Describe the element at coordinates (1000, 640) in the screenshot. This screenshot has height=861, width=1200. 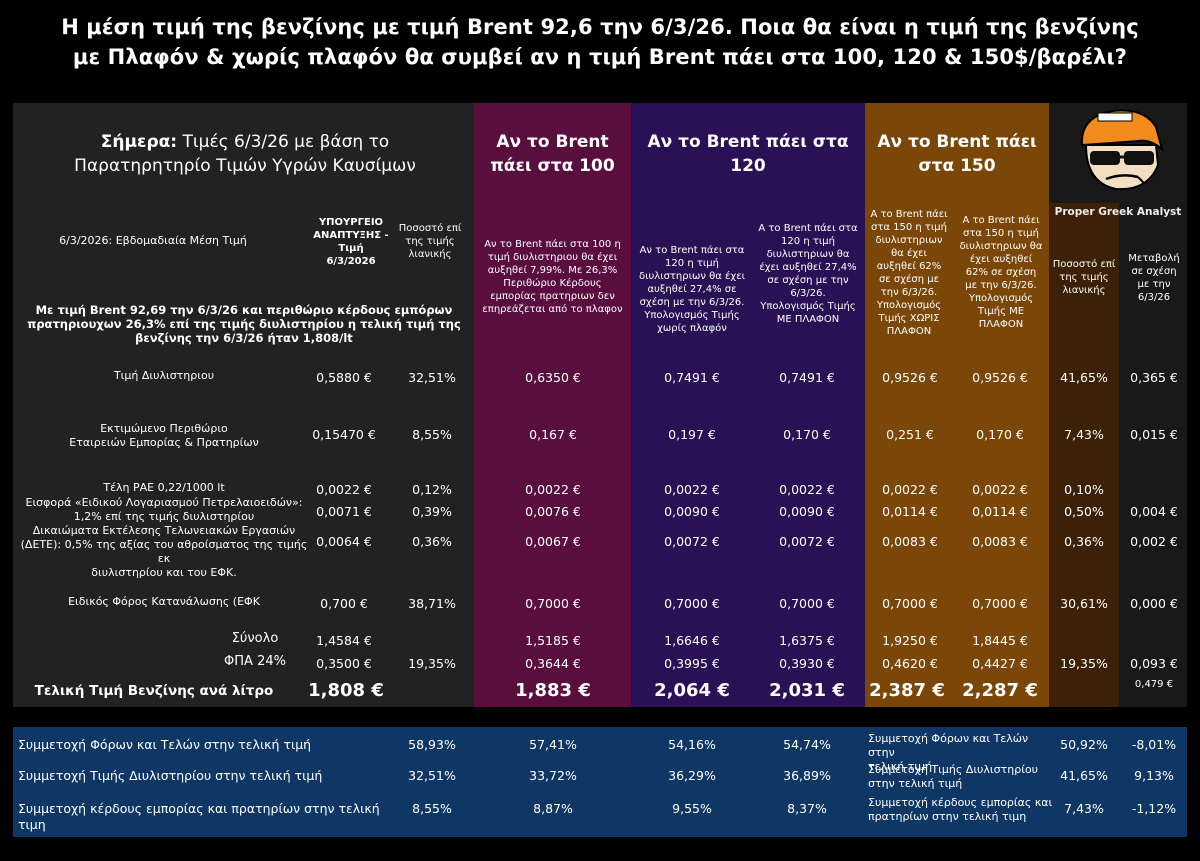
I see `table-cell: 1,8445 €` at that location.